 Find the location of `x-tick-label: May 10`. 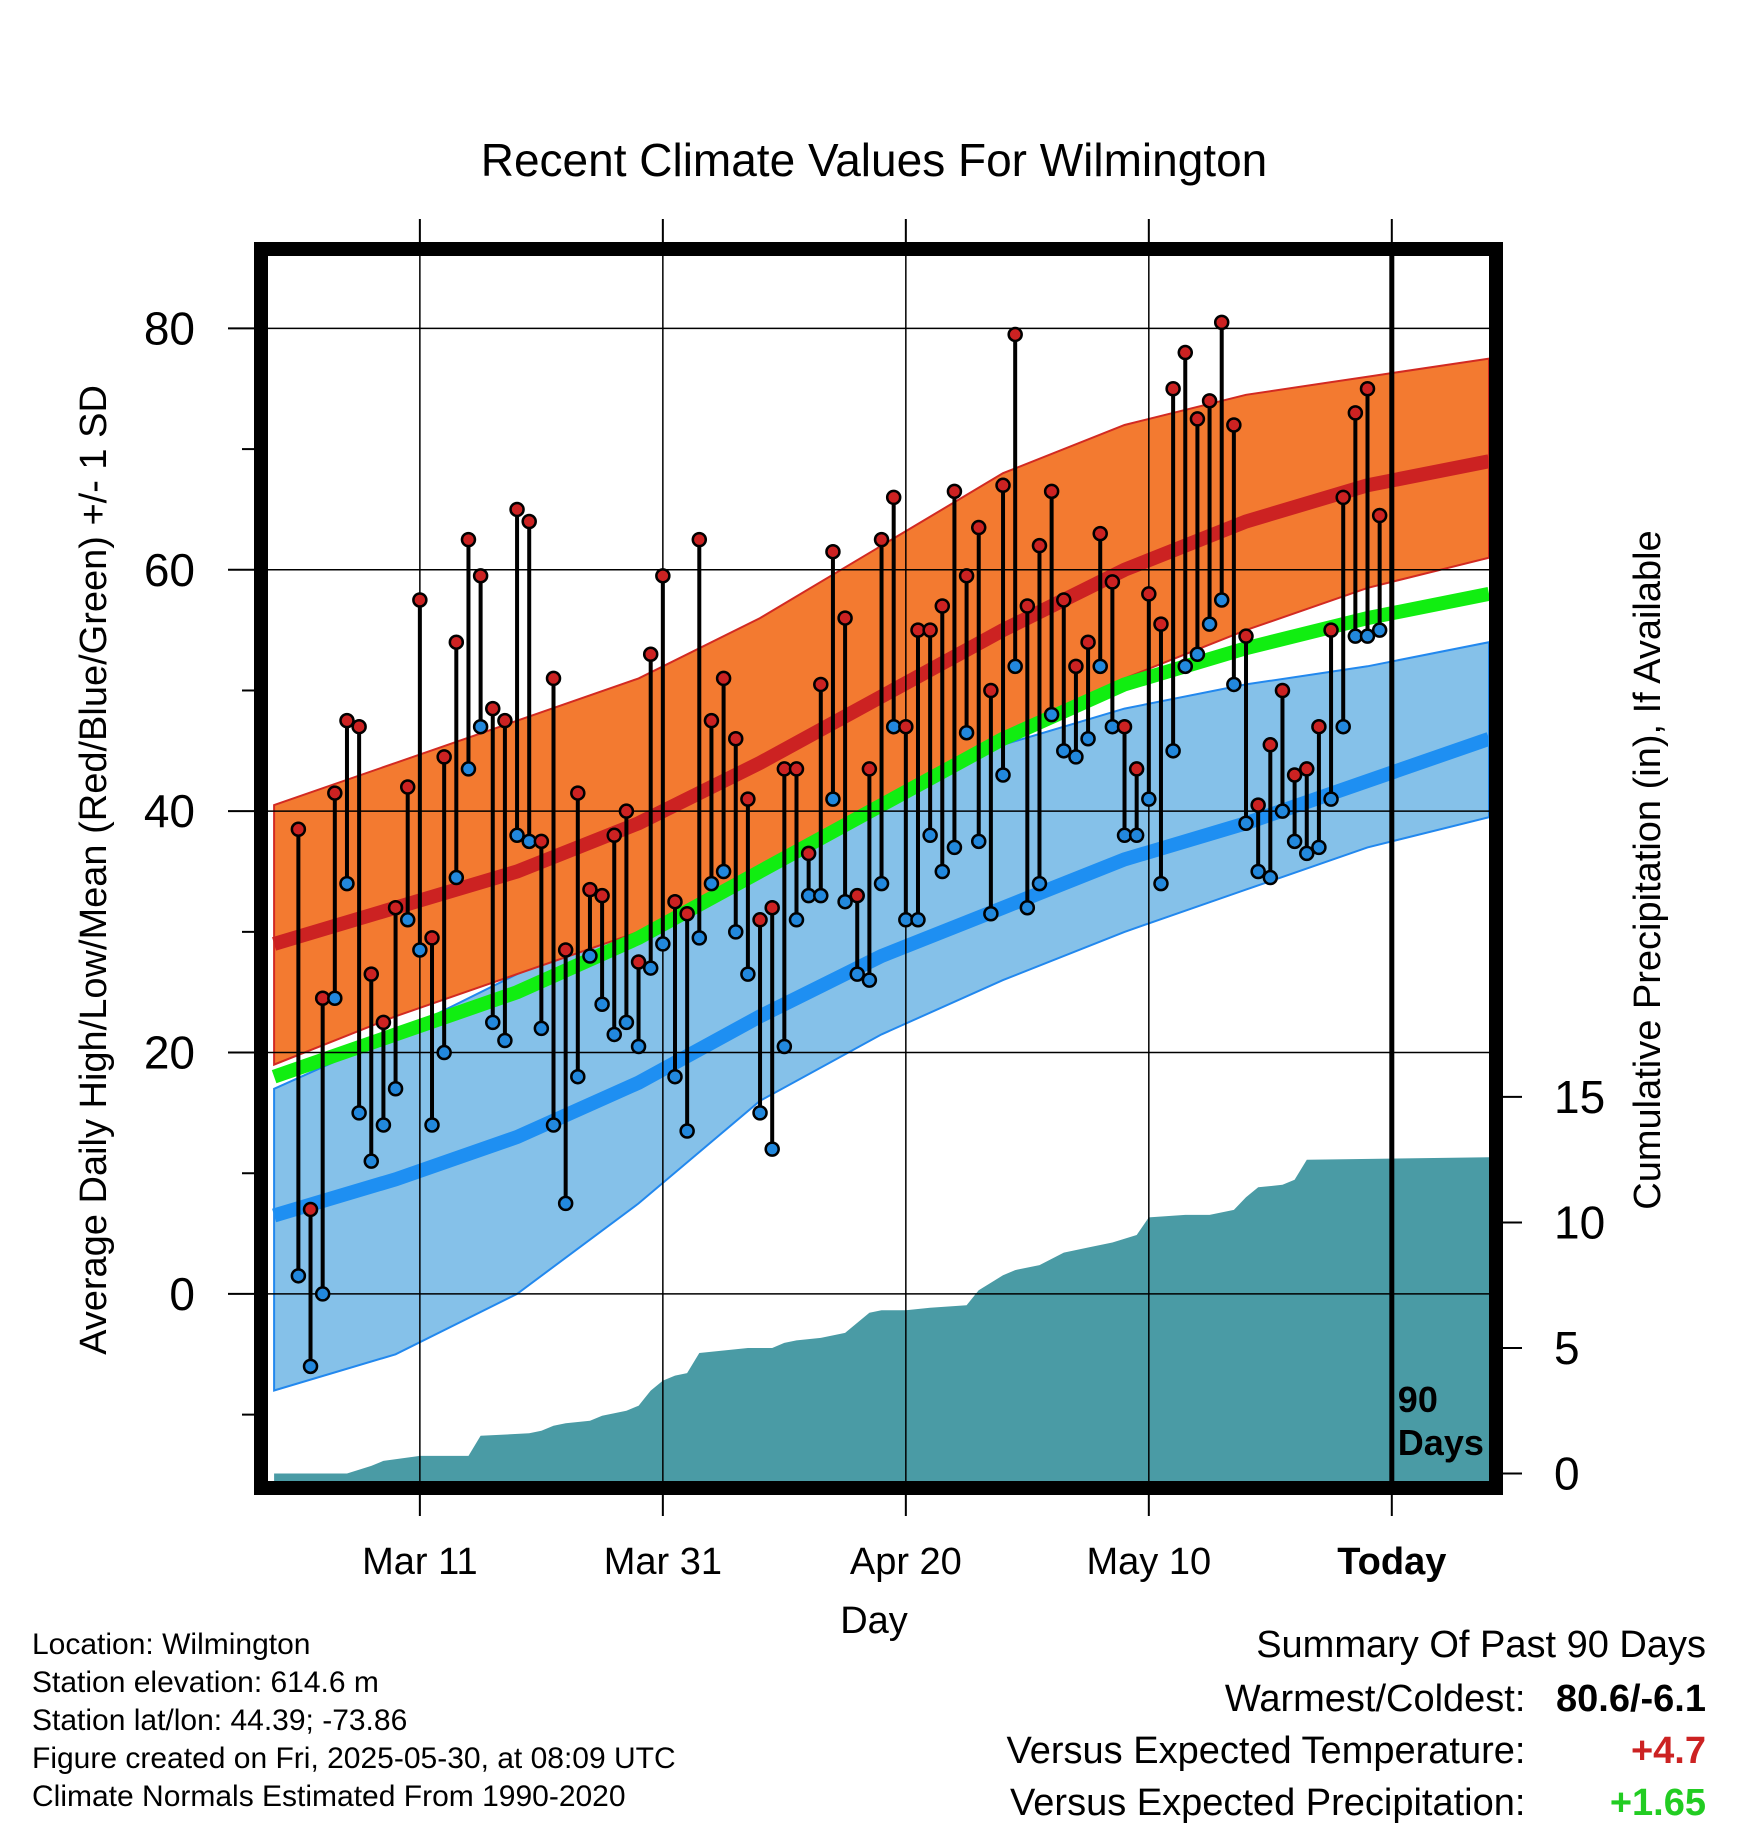

x-tick-label: May 10 is located at coordinates (1149, 1562).